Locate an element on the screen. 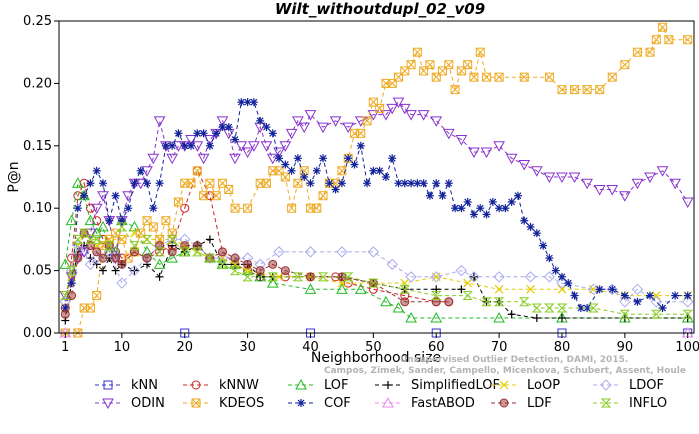 The width and height of the screenshot is (699, 434). x-tick-label: 50 is located at coordinates (373, 347).